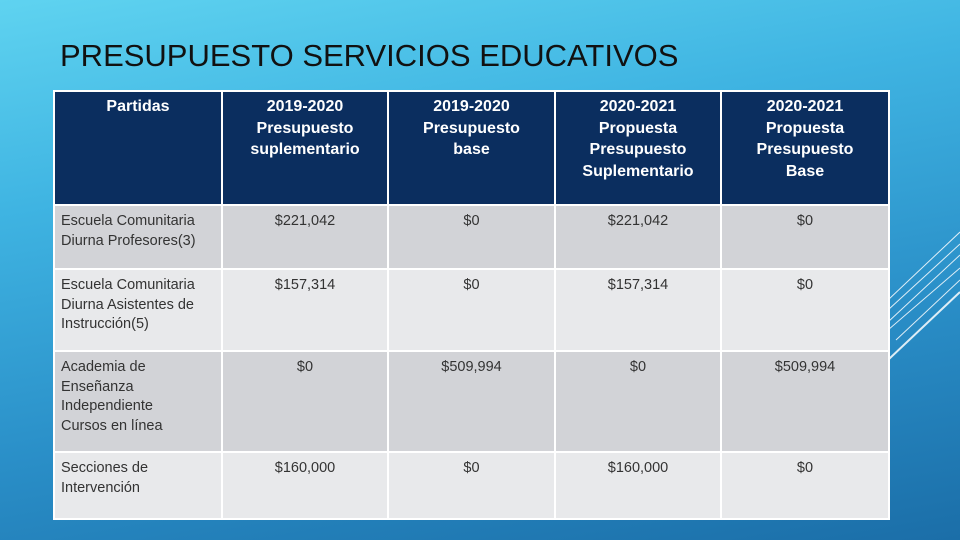 Image resolution: width=960 pixels, height=540 pixels. What do you see at coordinates (103, 367) in the screenshot?
I see `cell-line: Academia de` at bounding box center [103, 367].